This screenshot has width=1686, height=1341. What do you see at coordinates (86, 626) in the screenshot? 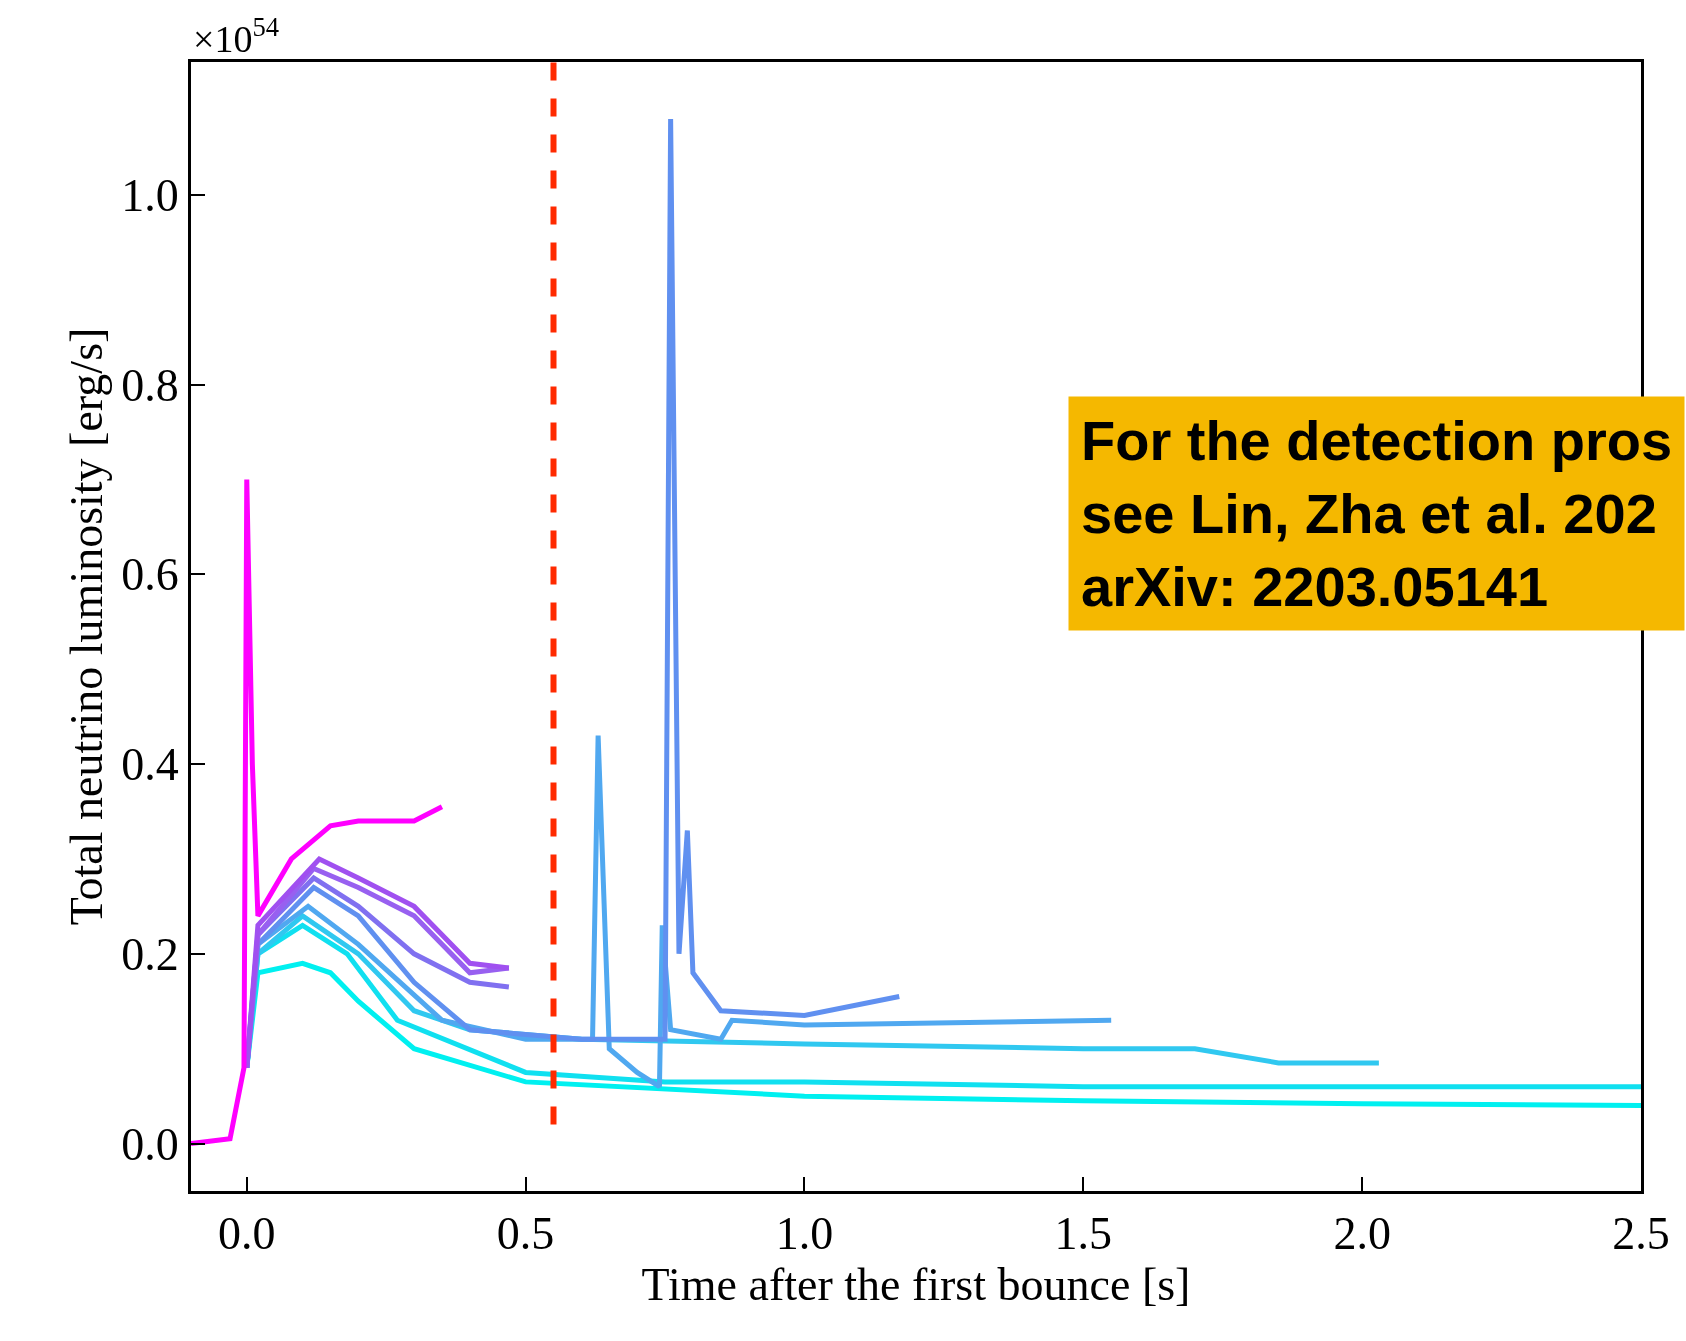
I see `y-axis-title: Total neutrino luminosity [erg/s]` at bounding box center [86, 626].